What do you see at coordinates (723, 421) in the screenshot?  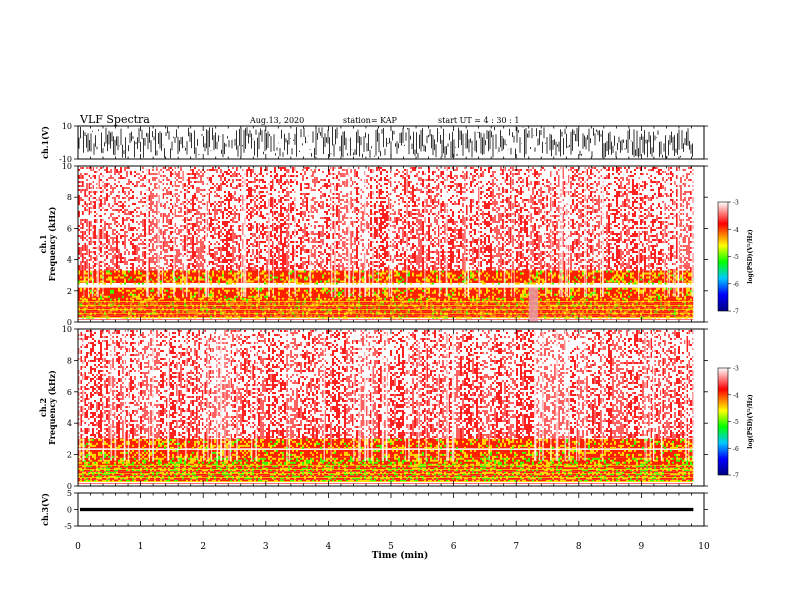 I see `colorbar` at bounding box center [723, 421].